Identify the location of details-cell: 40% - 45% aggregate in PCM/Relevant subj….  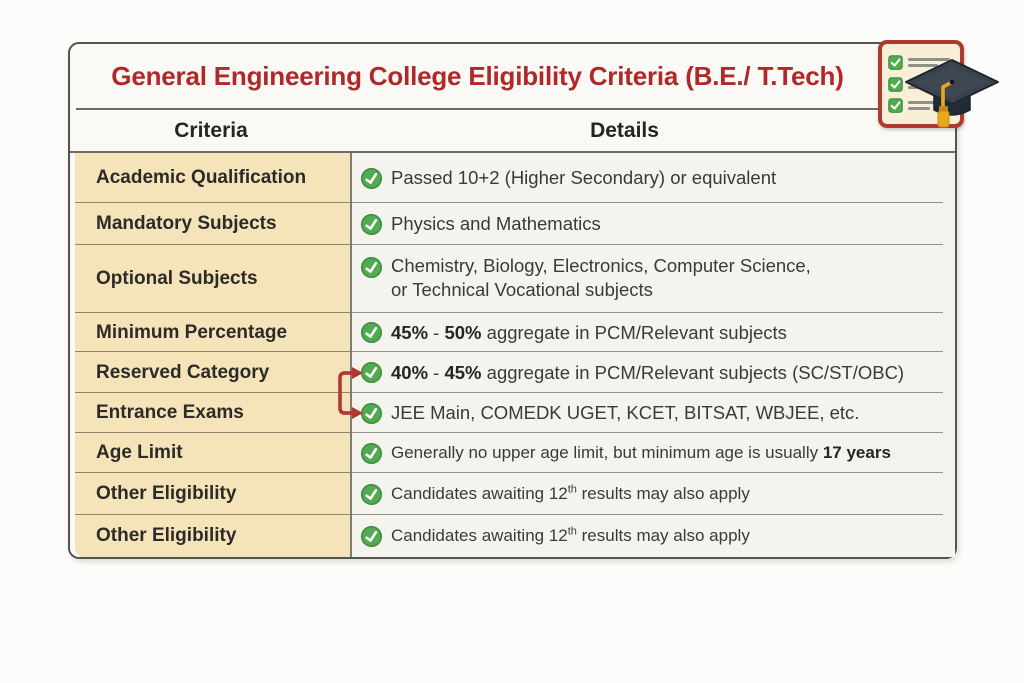
(653, 372).